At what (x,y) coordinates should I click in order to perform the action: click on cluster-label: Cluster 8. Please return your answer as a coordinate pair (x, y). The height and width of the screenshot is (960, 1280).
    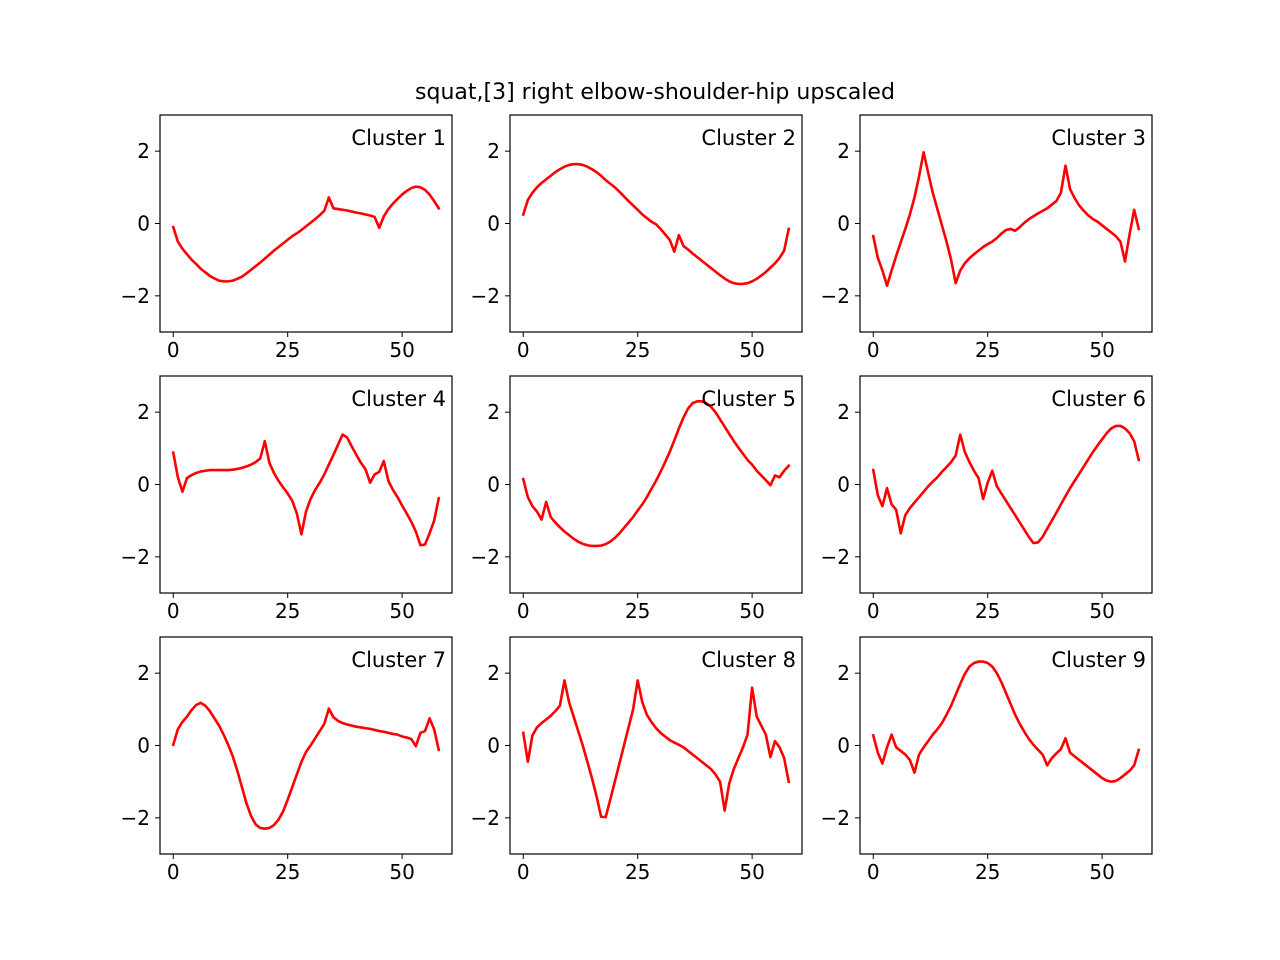
    Looking at the image, I should click on (748, 660).